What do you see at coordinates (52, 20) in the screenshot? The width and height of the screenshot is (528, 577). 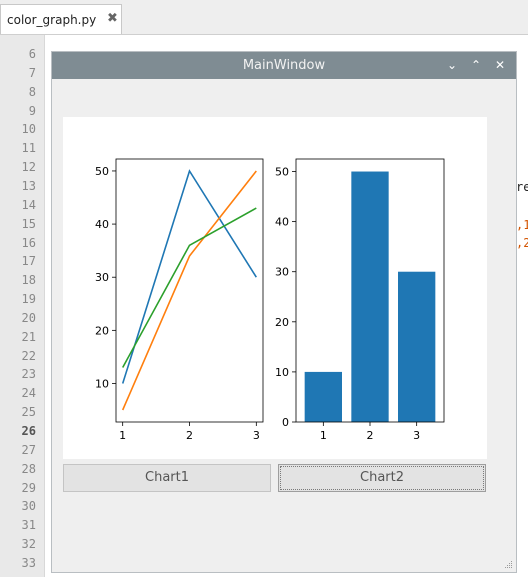 I see `tab-filename: color_graph.py` at bounding box center [52, 20].